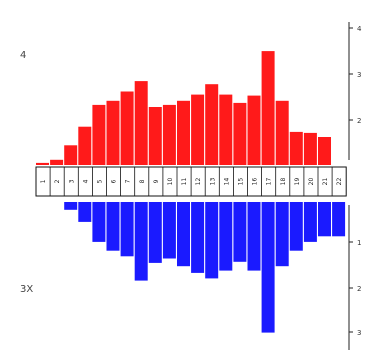 This screenshot has width=372, height=362. I want to click on category-label: 11, so click(184, 182).